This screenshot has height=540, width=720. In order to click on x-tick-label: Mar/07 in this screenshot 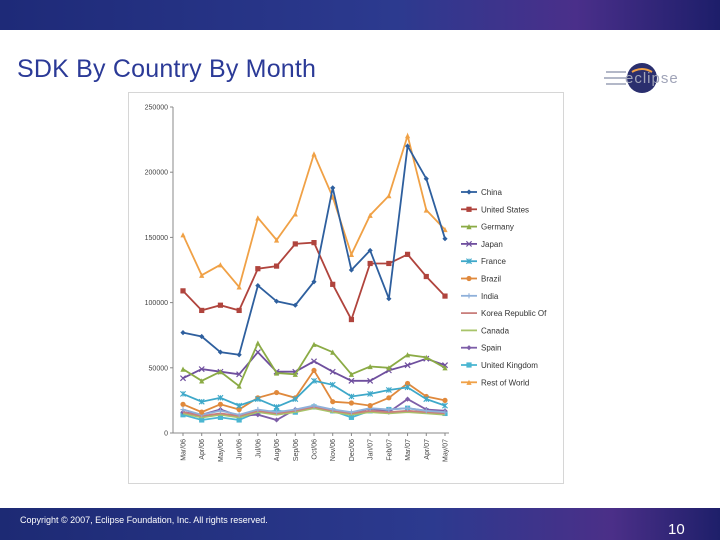, I will do `click(408, 450)`.